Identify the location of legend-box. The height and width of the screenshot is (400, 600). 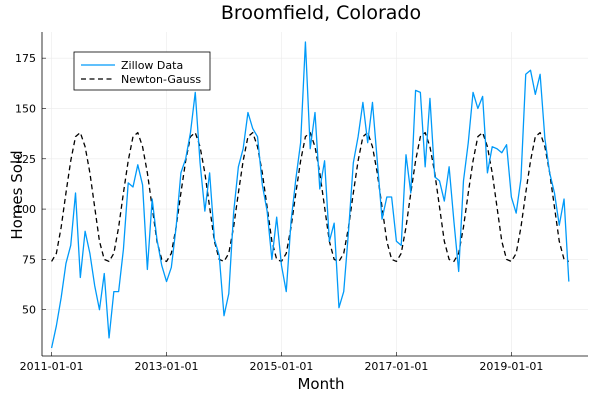
(142, 71).